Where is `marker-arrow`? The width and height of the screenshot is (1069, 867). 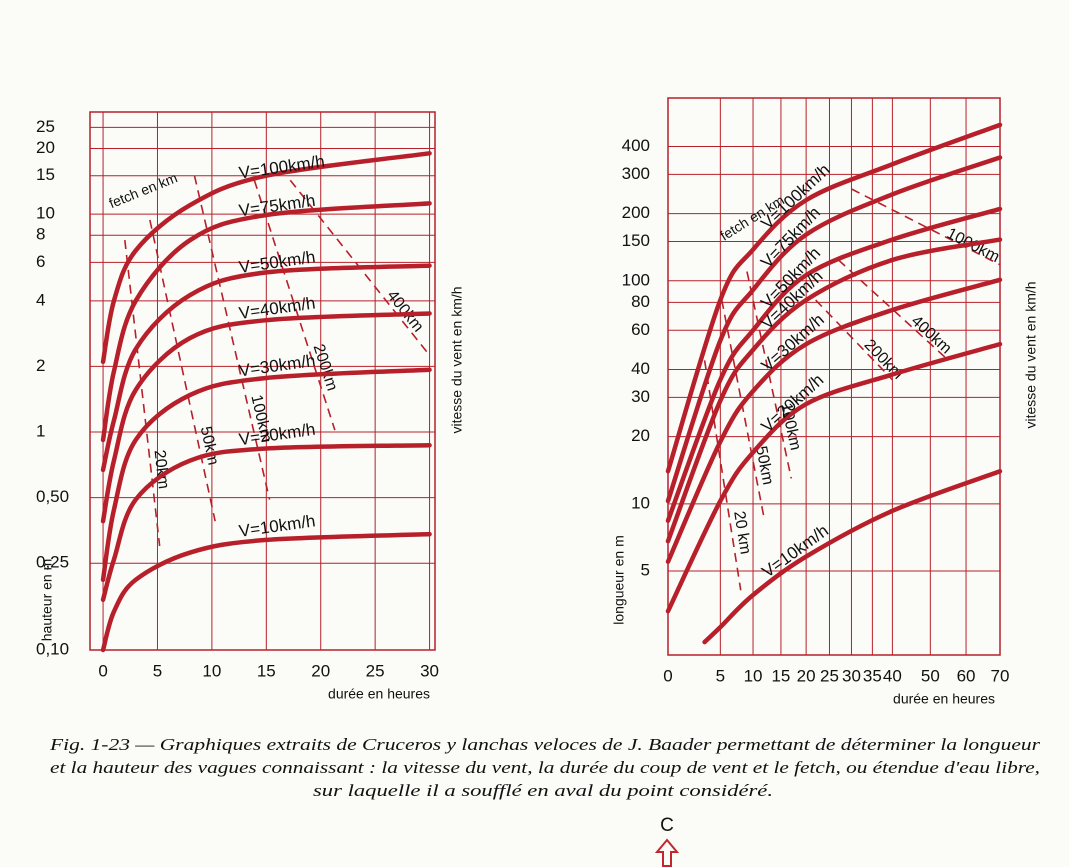 marker-arrow is located at coordinates (667, 852).